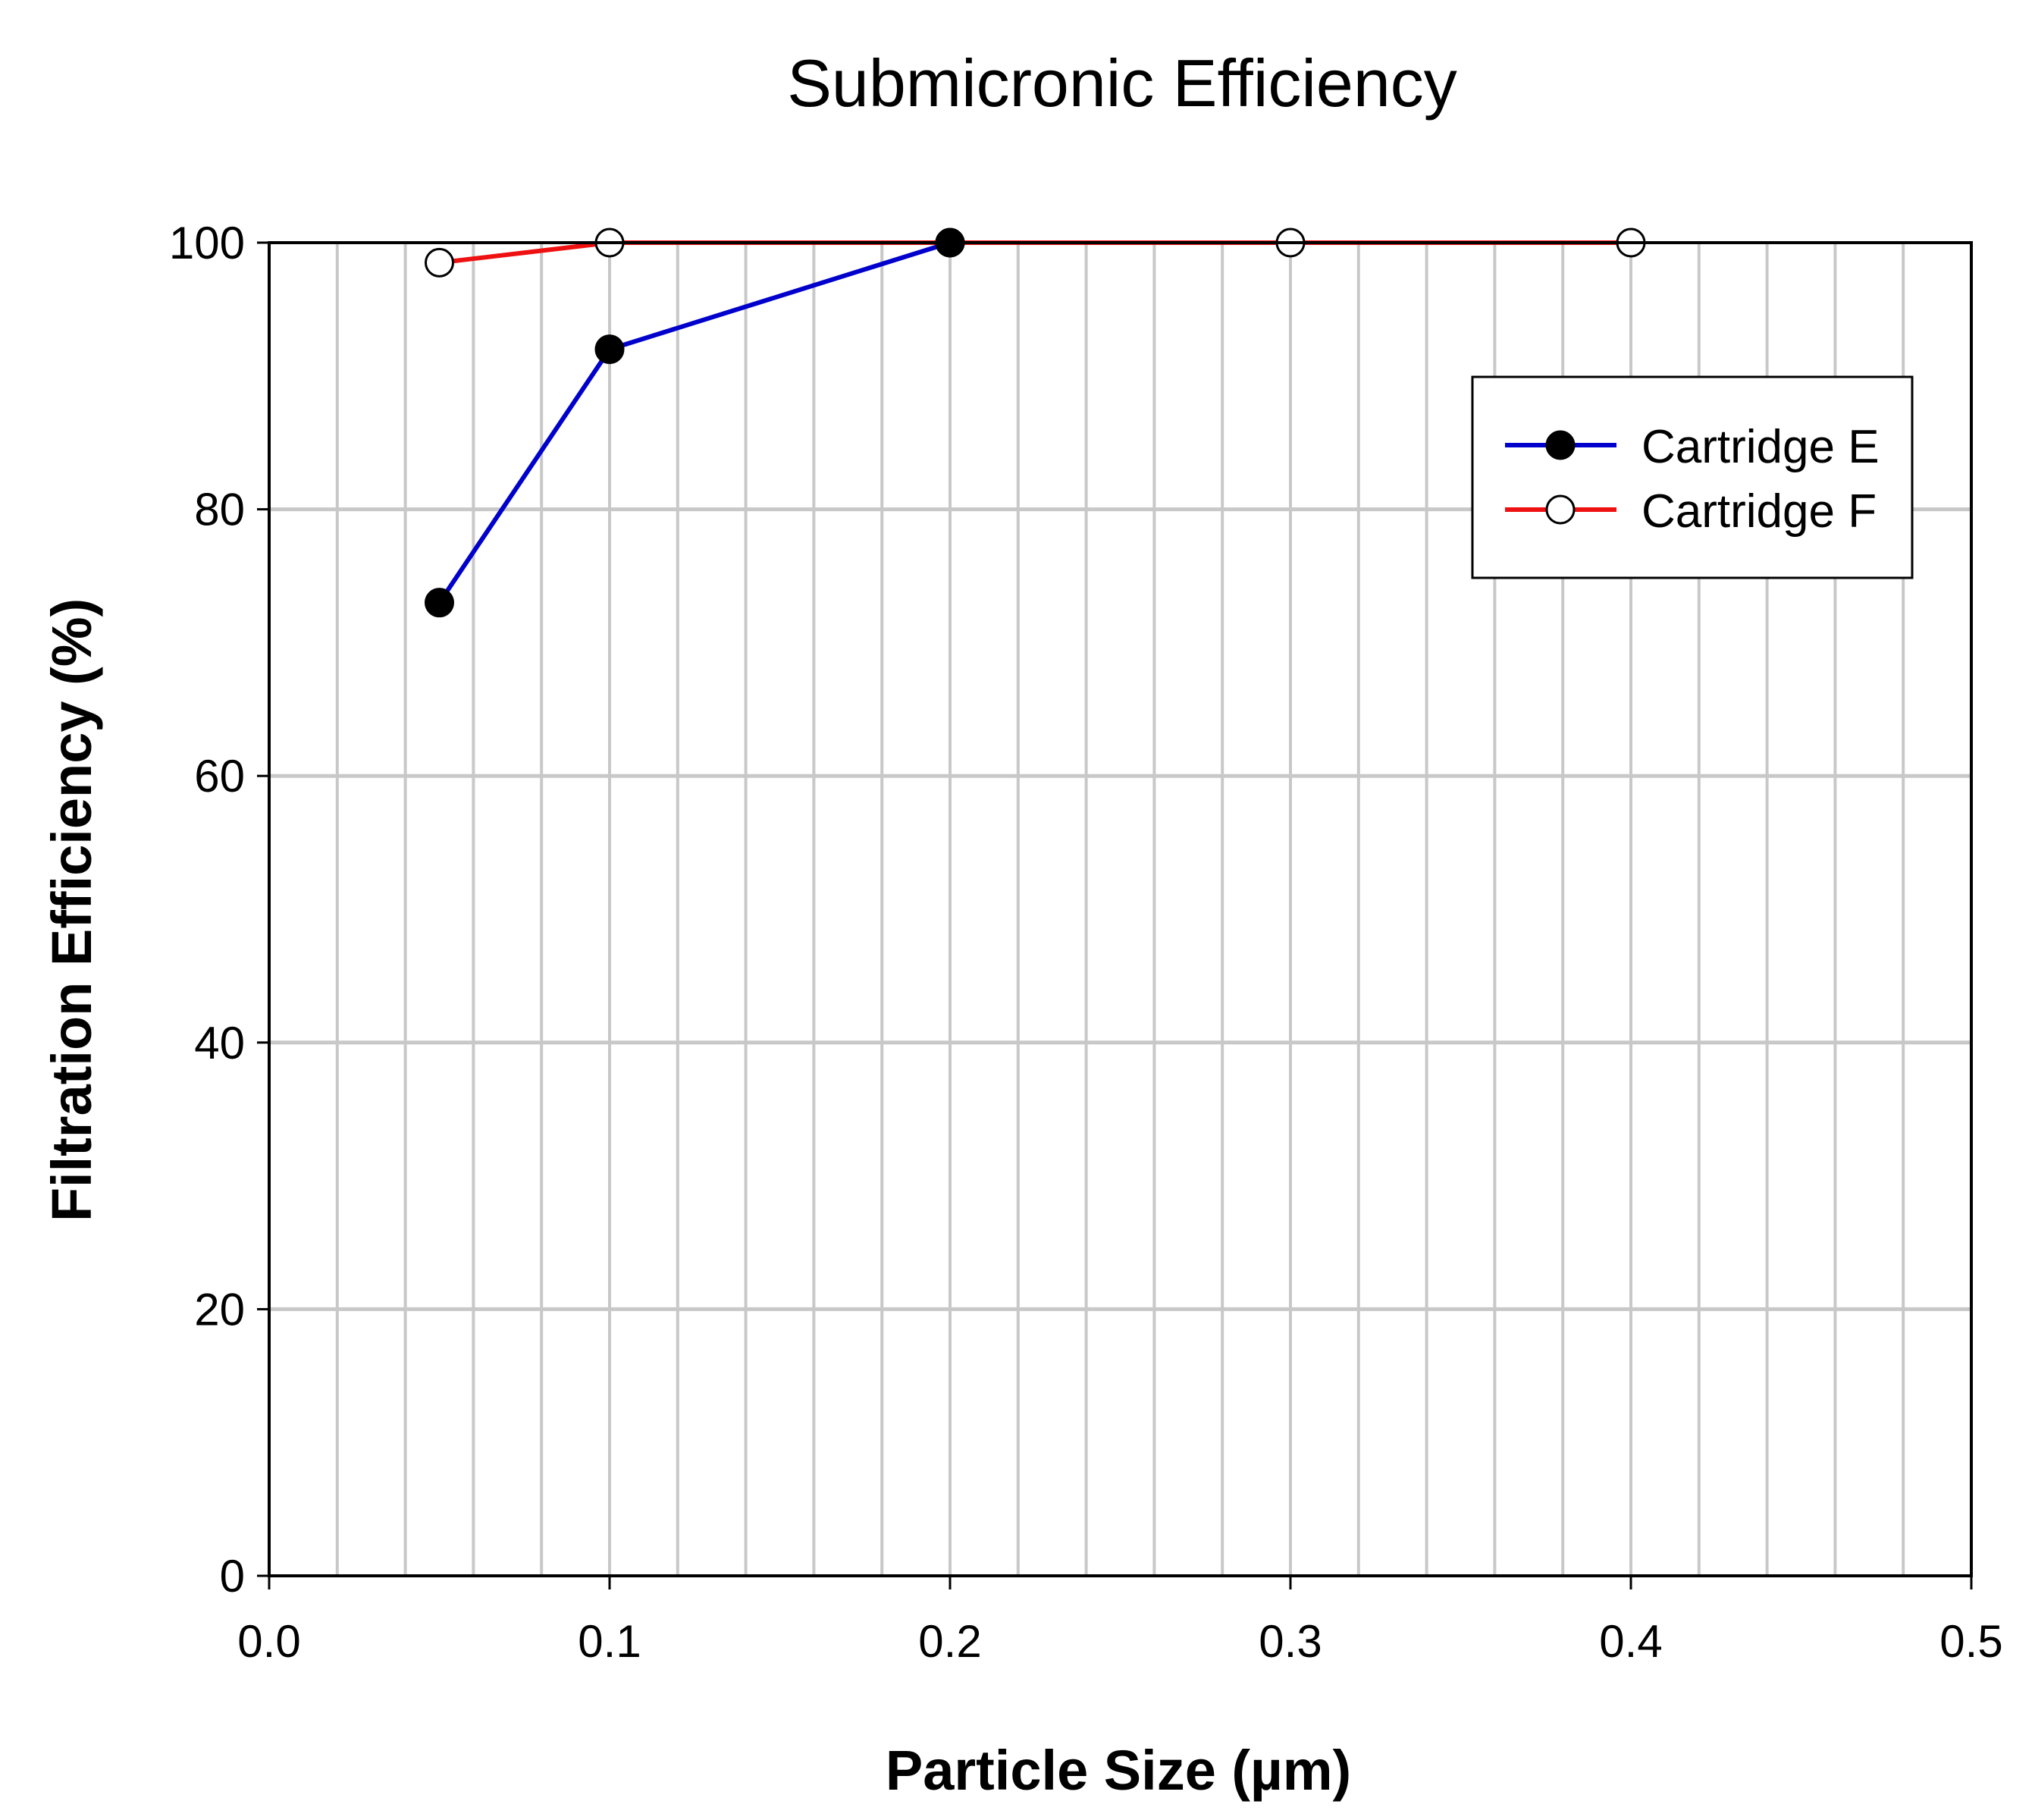 This screenshot has height=1820, width=2035. I want to click on x-tick-label: 0.3, so click(1291, 1641).